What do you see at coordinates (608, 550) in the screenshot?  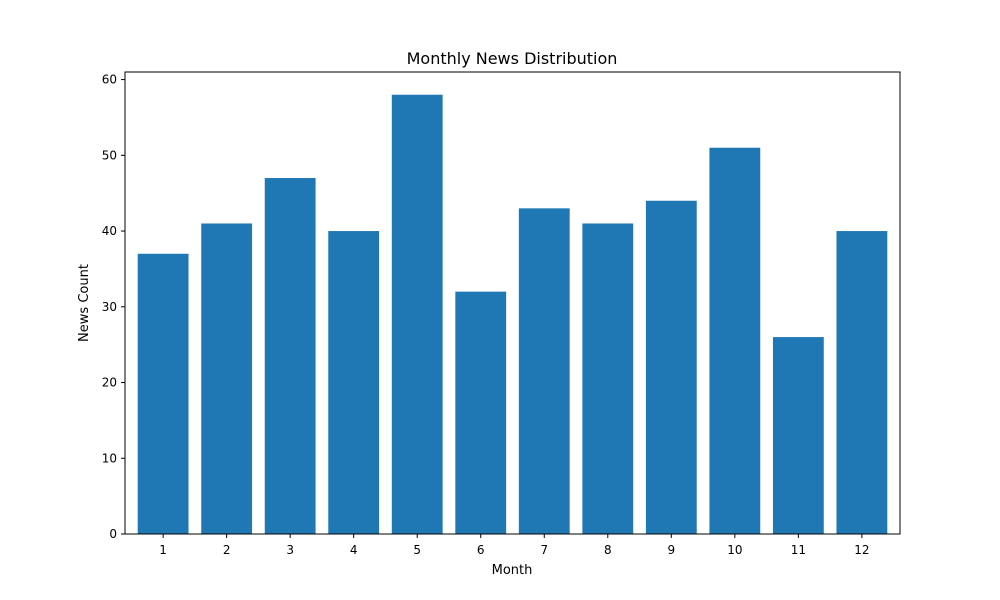 I see `x-tick-label: 8` at bounding box center [608, 550].